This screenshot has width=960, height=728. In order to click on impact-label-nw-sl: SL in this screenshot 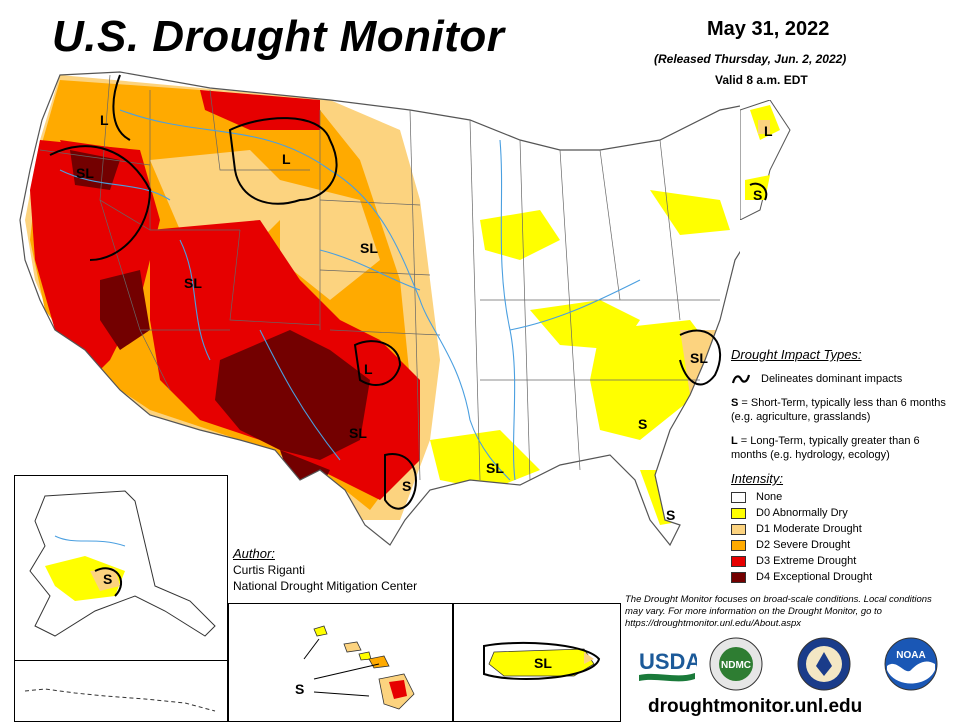, I will do `click(85, 173)`.